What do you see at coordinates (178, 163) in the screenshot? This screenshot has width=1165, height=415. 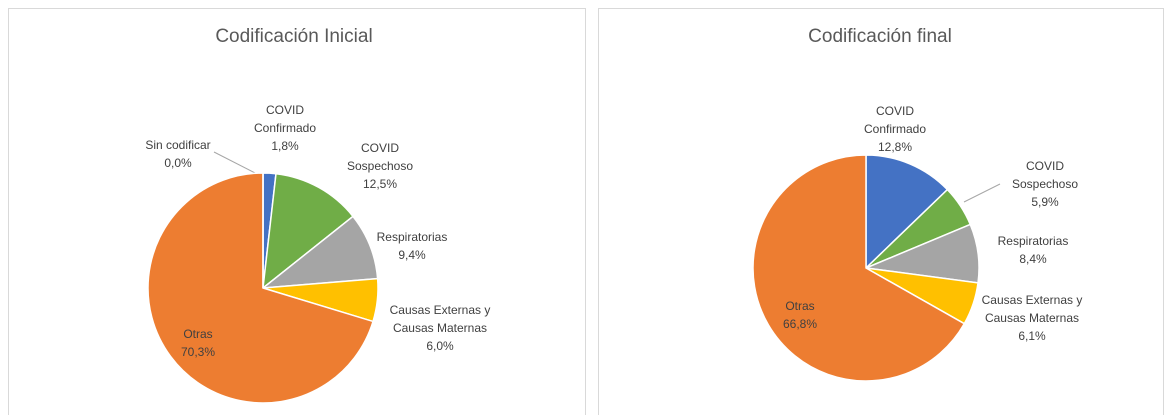 I see `value-label: 0,0%` at bounding box center [178, 163].